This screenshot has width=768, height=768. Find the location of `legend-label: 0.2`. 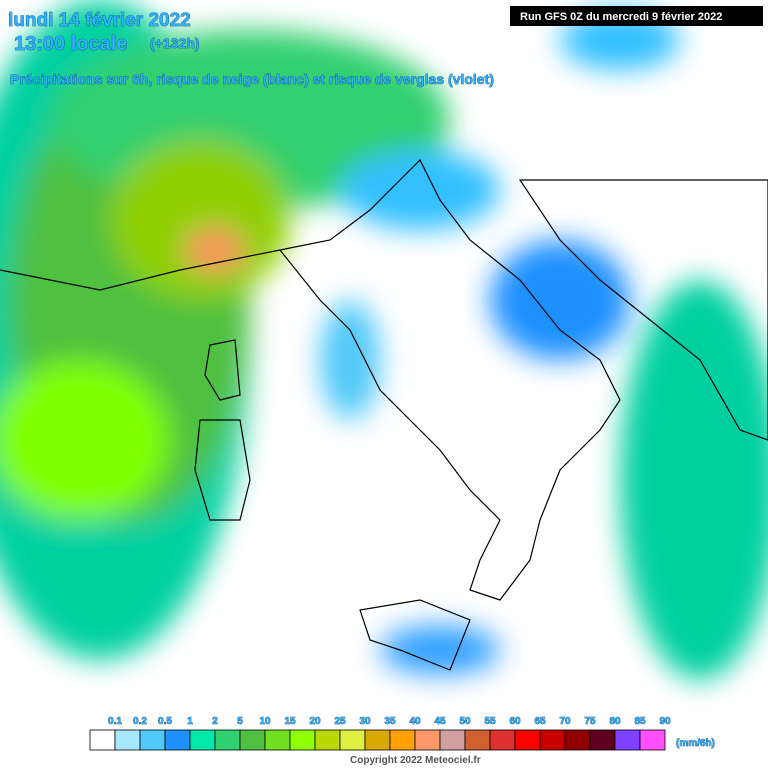

legend-label: 0.2 is located at coordinates (140, 721).